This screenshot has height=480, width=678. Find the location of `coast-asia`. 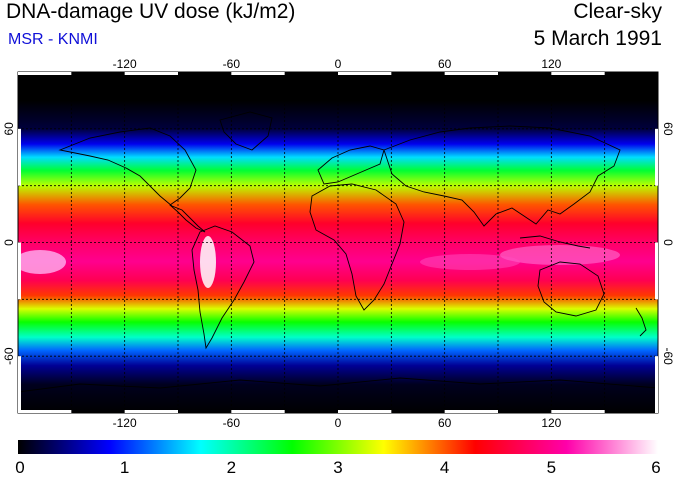

coast-asia is located at coordinates (502, 176).